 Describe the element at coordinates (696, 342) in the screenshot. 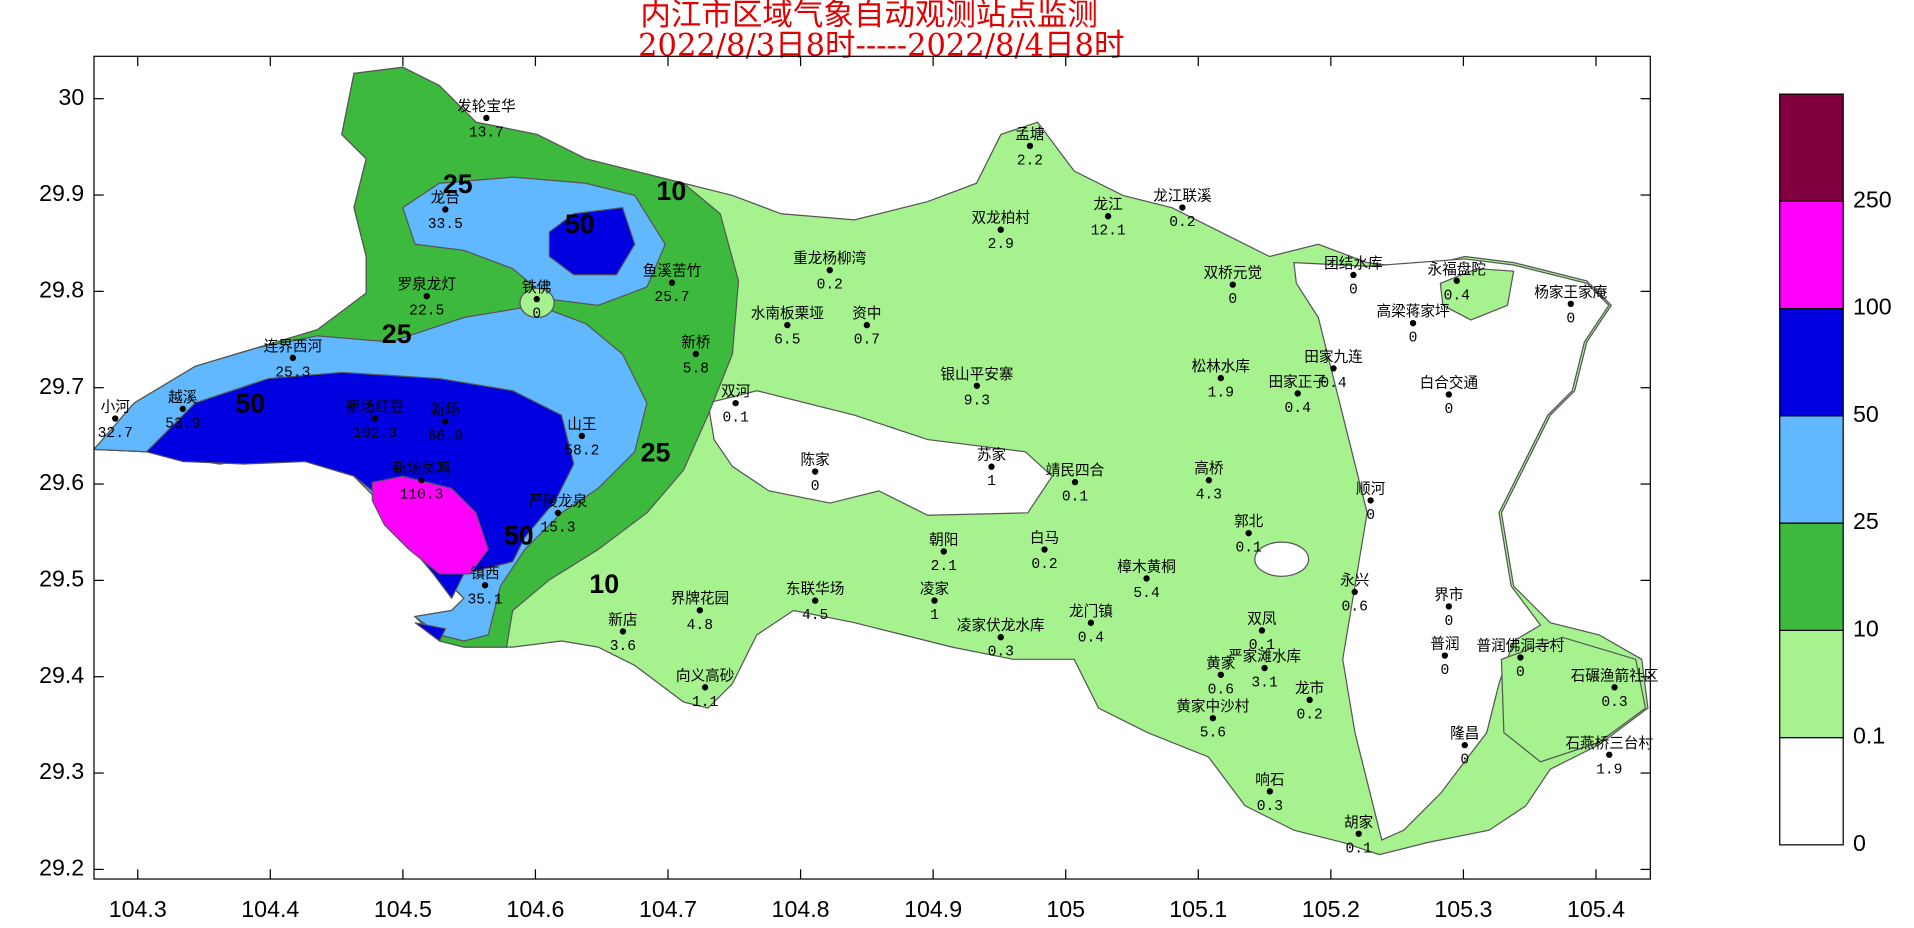

I see `station-name: 新桥` at that location.